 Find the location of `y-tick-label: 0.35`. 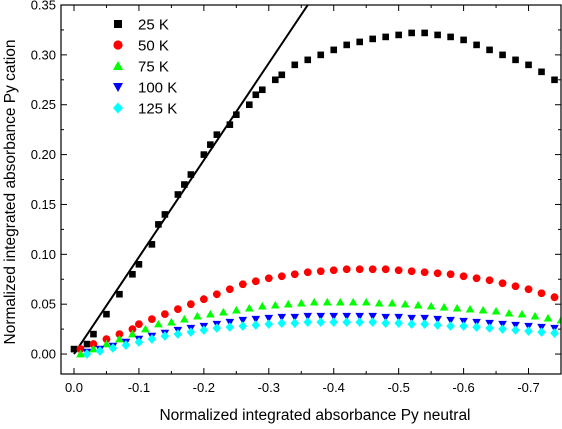

y-tick-label: 0.35 is located at coordinates (43, 6).